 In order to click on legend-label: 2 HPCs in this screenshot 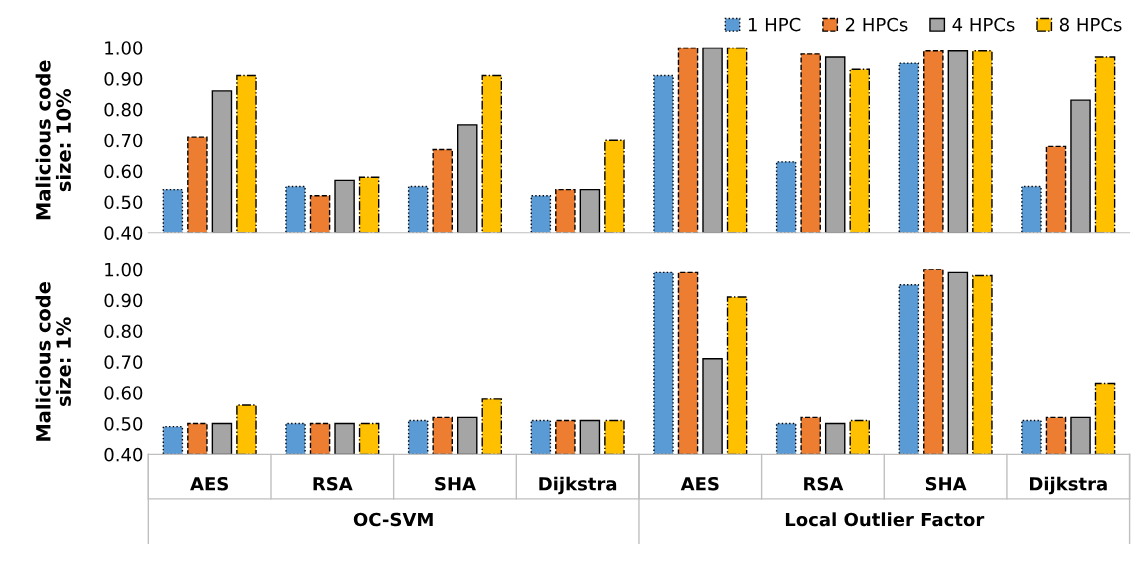, I will do `click(876, 24)`.